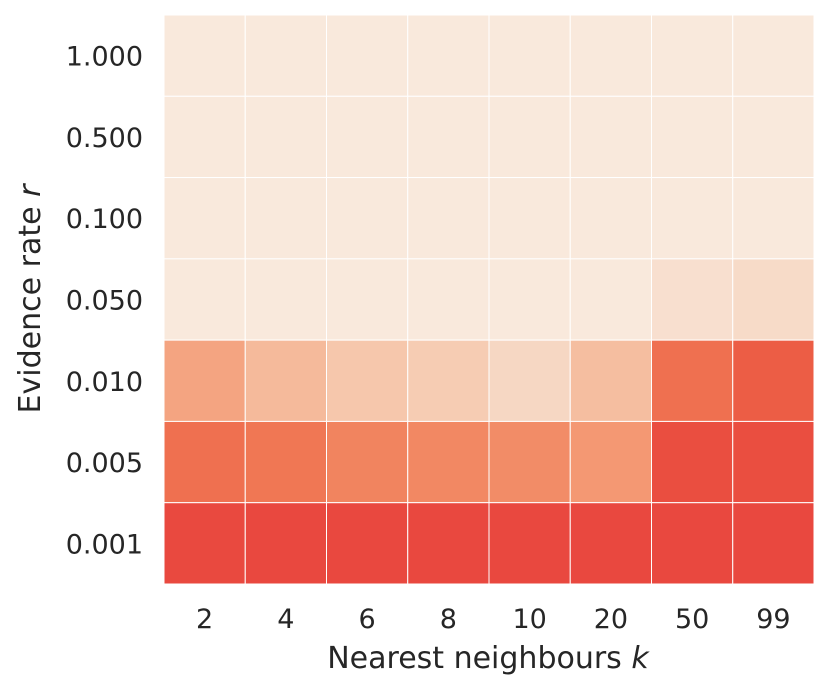 The height and width of the screenshot is (698, 830). I want to click on x-tick-label: 4, so click(285, 619).